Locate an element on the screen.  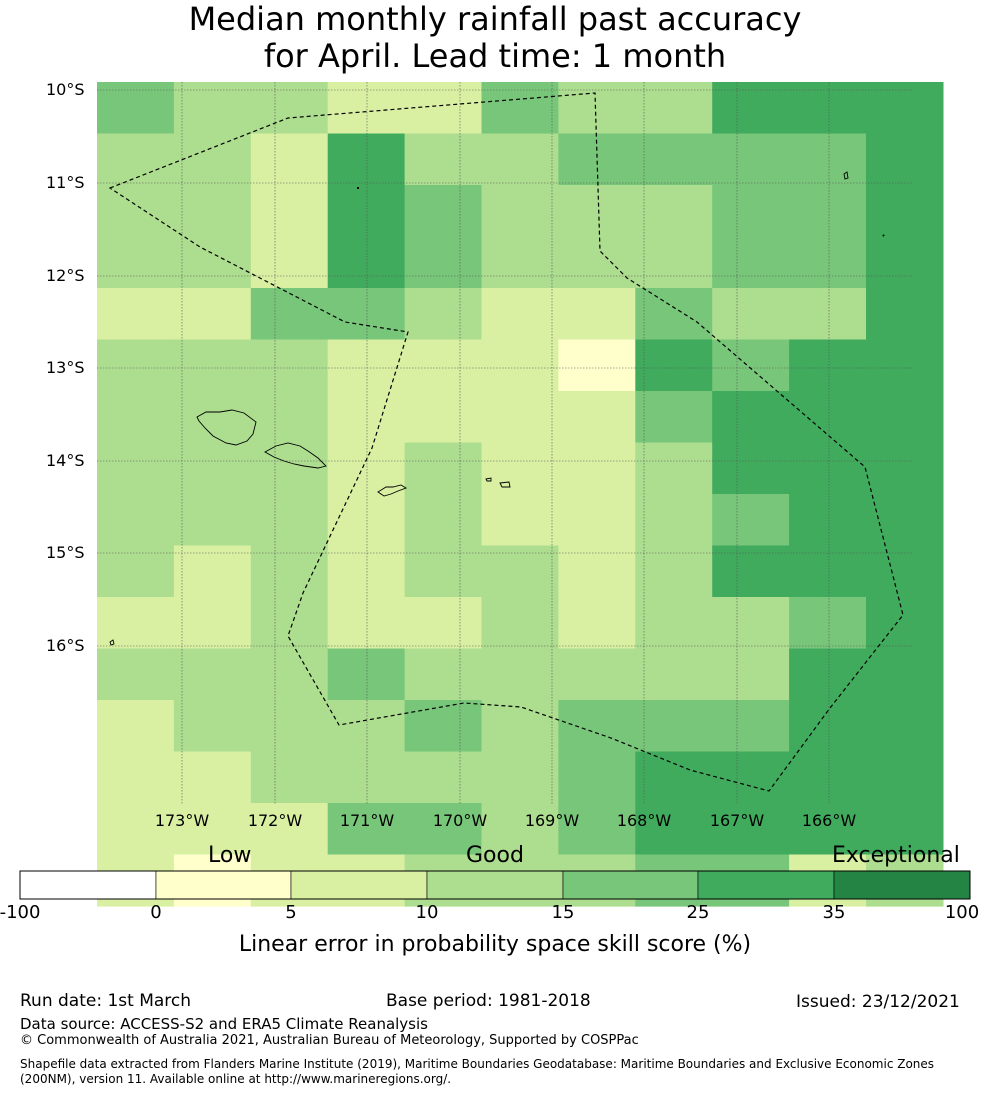
lat-label-14s: 14°S is located at coordinates (65, 460).